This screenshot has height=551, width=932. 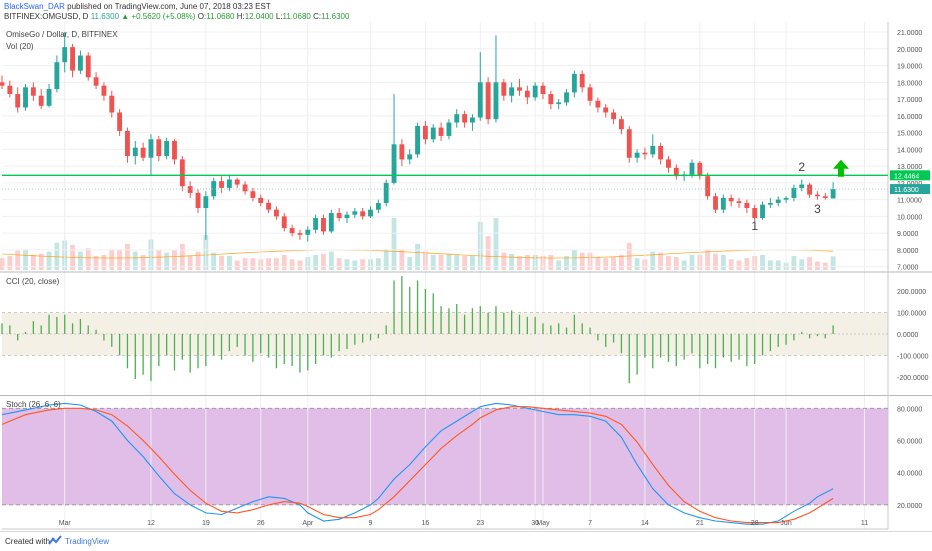 I want to click on x-tick-label: 30, so click(x=535, y=523).